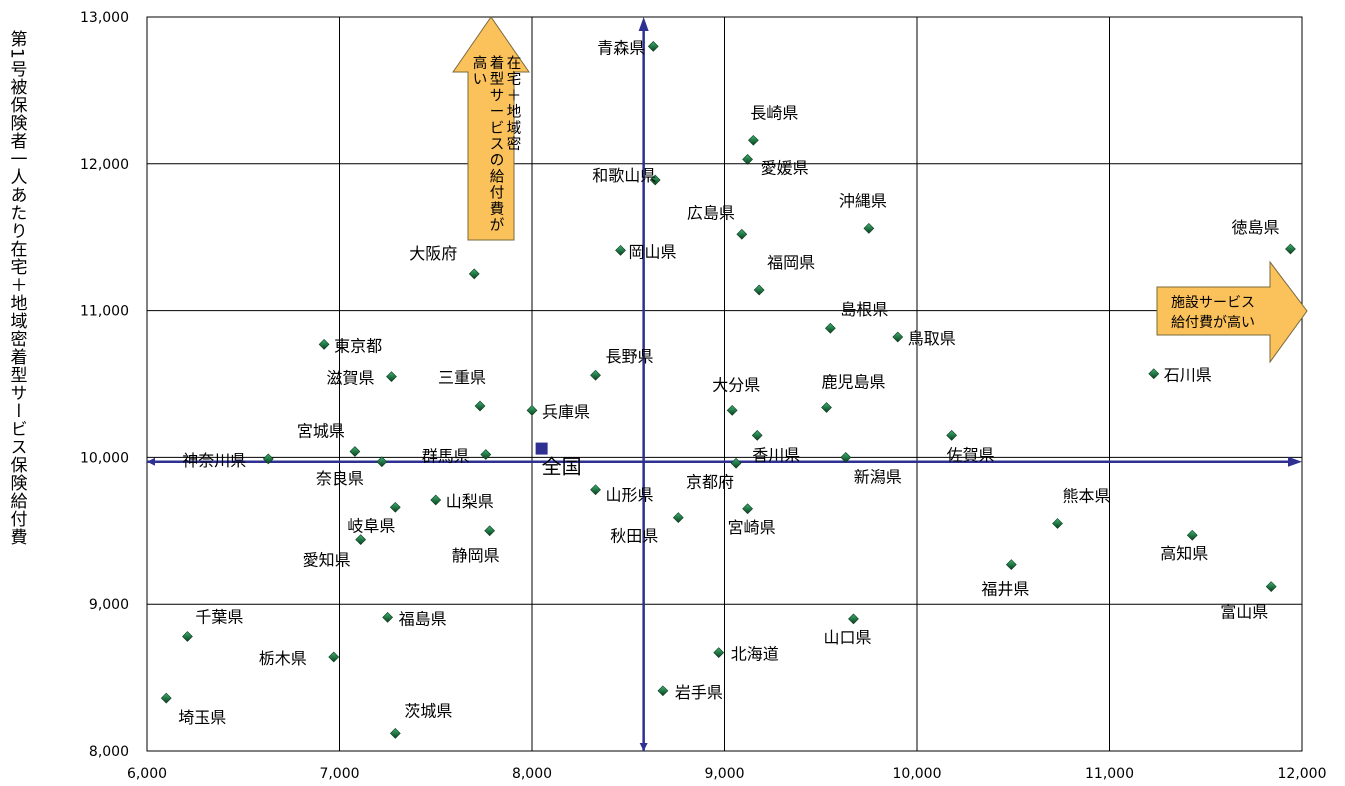 The image size is (1345, 786). What do you see at coordinates (514, 112) in the screenshot?
I see `arrow-up-label-char: 地` at bounding box center [514, 112].